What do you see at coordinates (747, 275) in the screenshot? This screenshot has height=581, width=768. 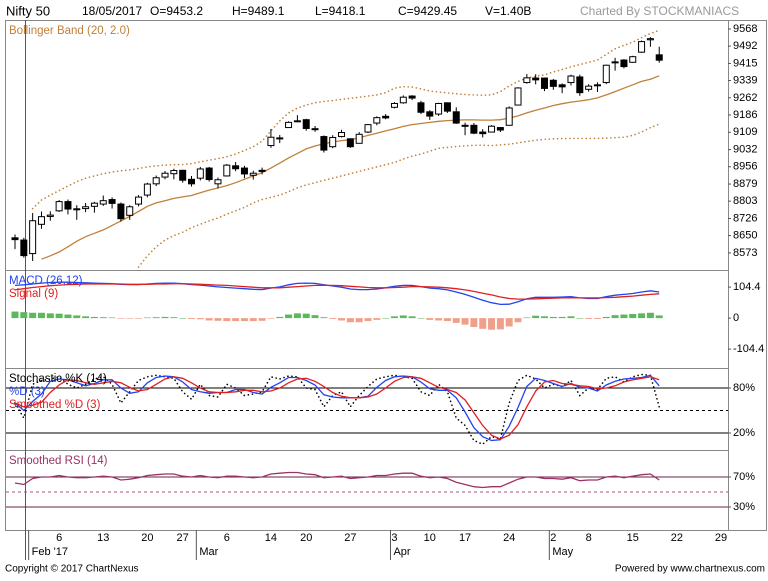 I see `axis-column-frame` at bounding box center [747, 275].